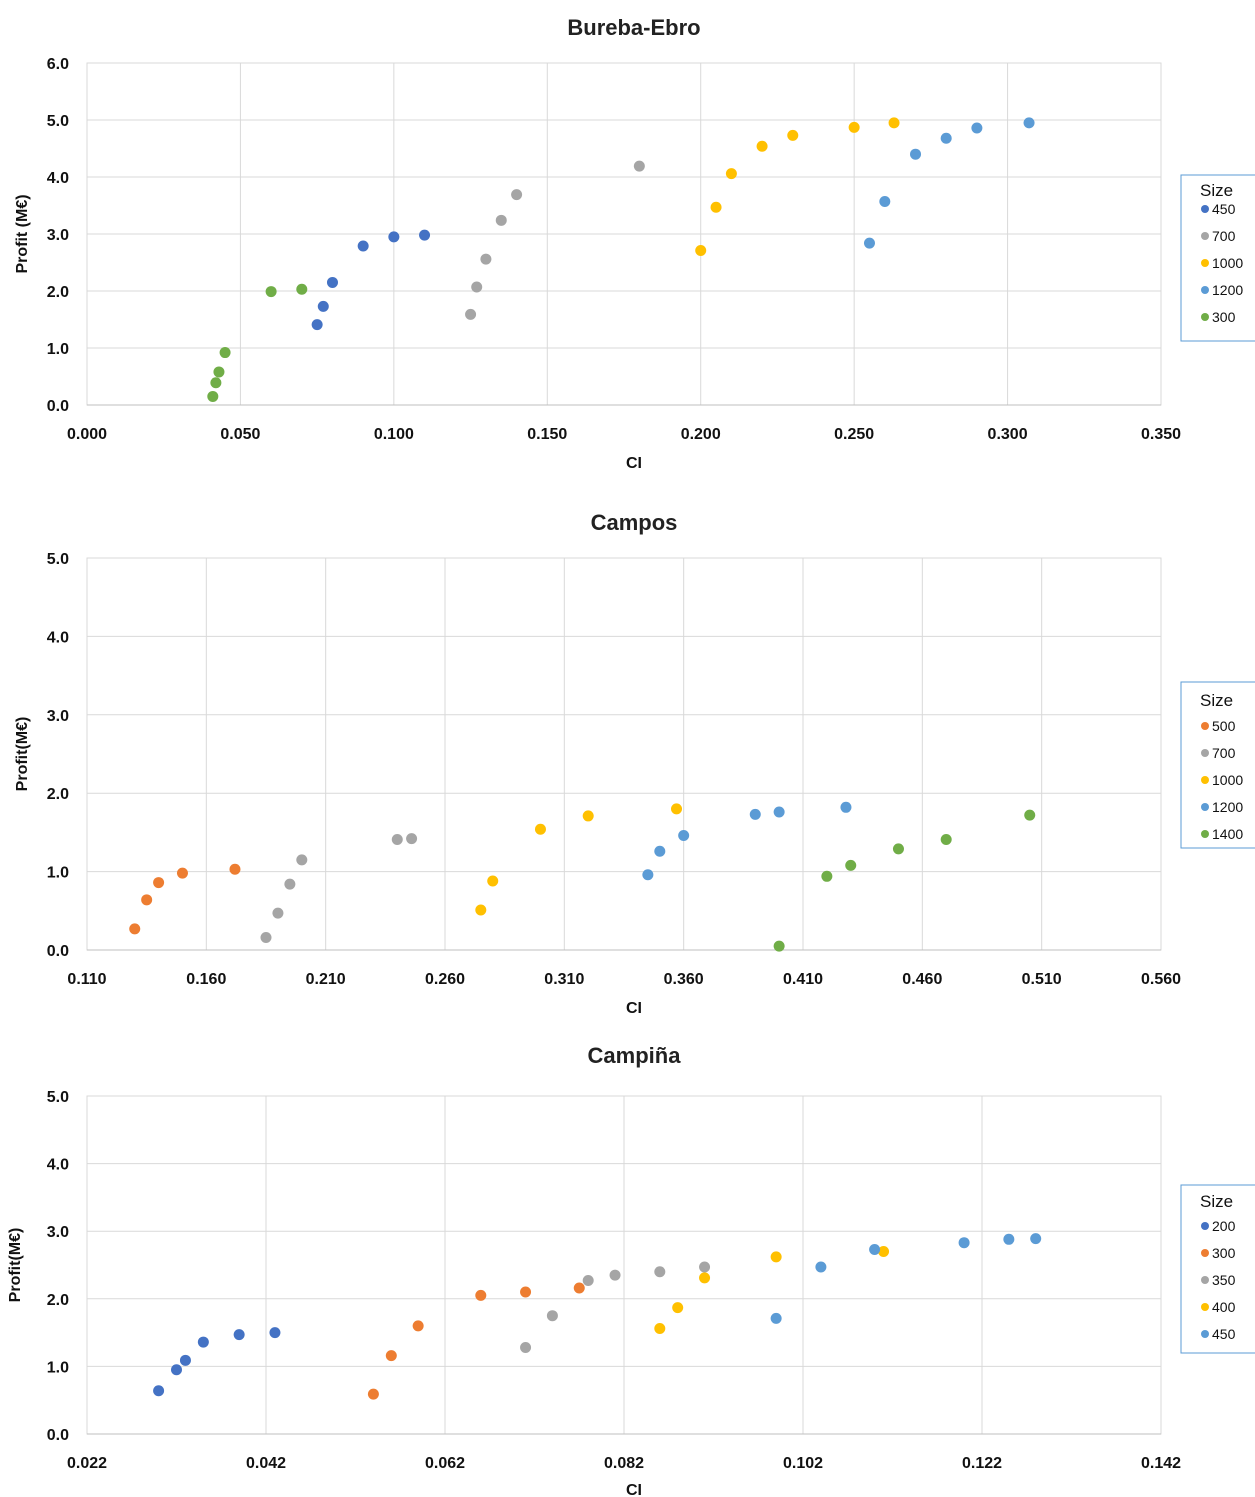 This screenshot has height=1497, width=1255. Describe the element at coordinates (1227, 834) in the screenshot. I see `legend-entry-1400: 1400` at that location.